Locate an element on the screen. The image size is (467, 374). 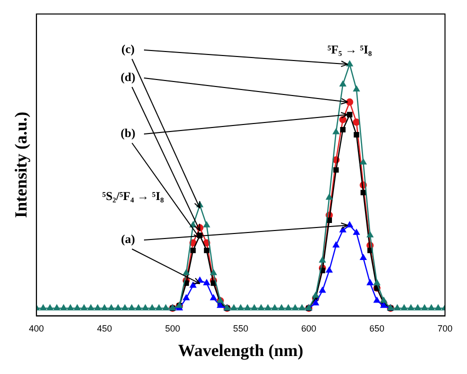
text: (c) is located at coordinates (128, 49).